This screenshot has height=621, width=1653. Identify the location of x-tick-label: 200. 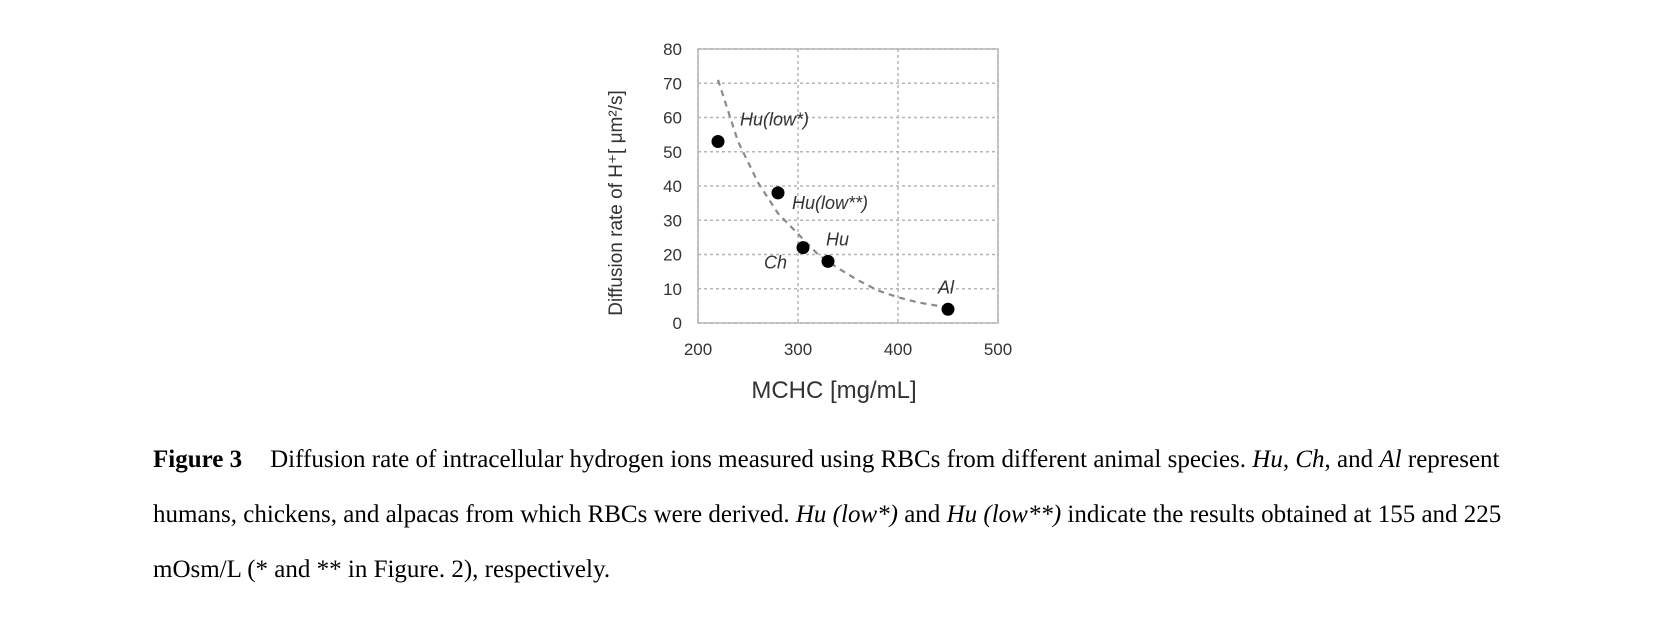
(698, 349).